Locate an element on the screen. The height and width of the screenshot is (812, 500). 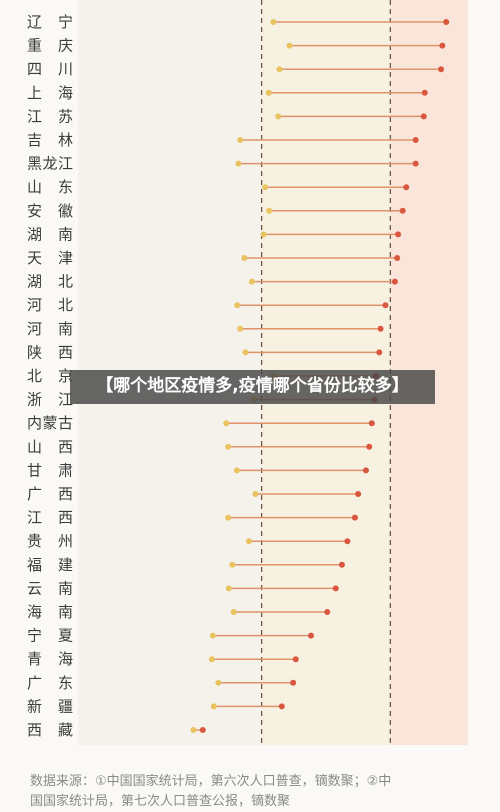
category-label: 重 庆 is located at coordinates (50, 46).